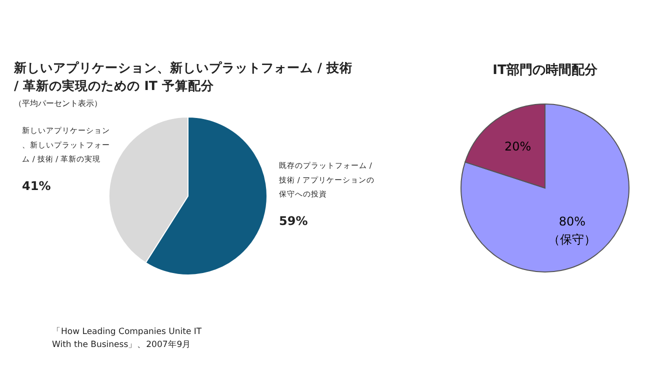 This screenshot has width=650, height=384. I want to click on chart-title: 新しいアプリケーション、新しいプラットフォーム / 技術 / 革新の実現のための IT 予算配分, so click(182, 77).